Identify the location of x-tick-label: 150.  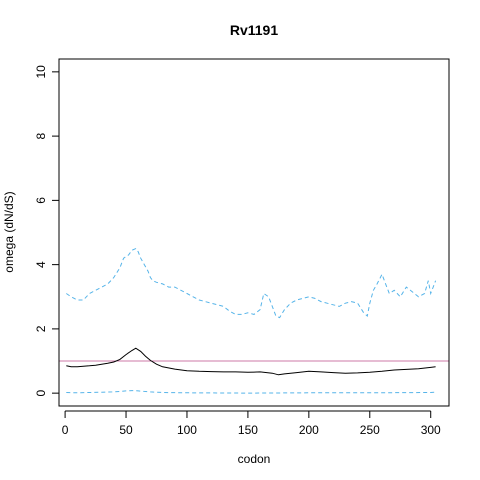
(248, 430).